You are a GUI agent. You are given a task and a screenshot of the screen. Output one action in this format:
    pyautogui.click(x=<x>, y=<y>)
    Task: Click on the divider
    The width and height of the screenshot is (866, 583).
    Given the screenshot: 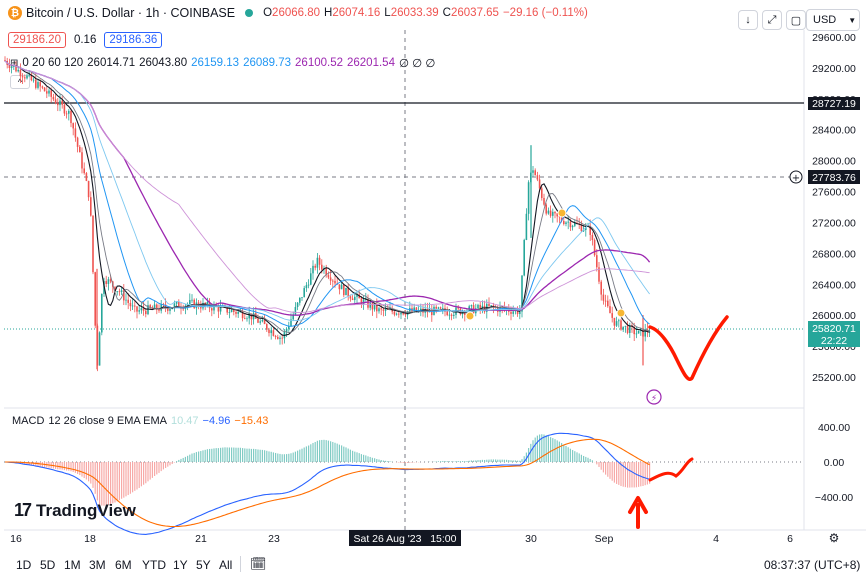 What is the action you would take?
    pyautogui.click(x=240, y=564)
    